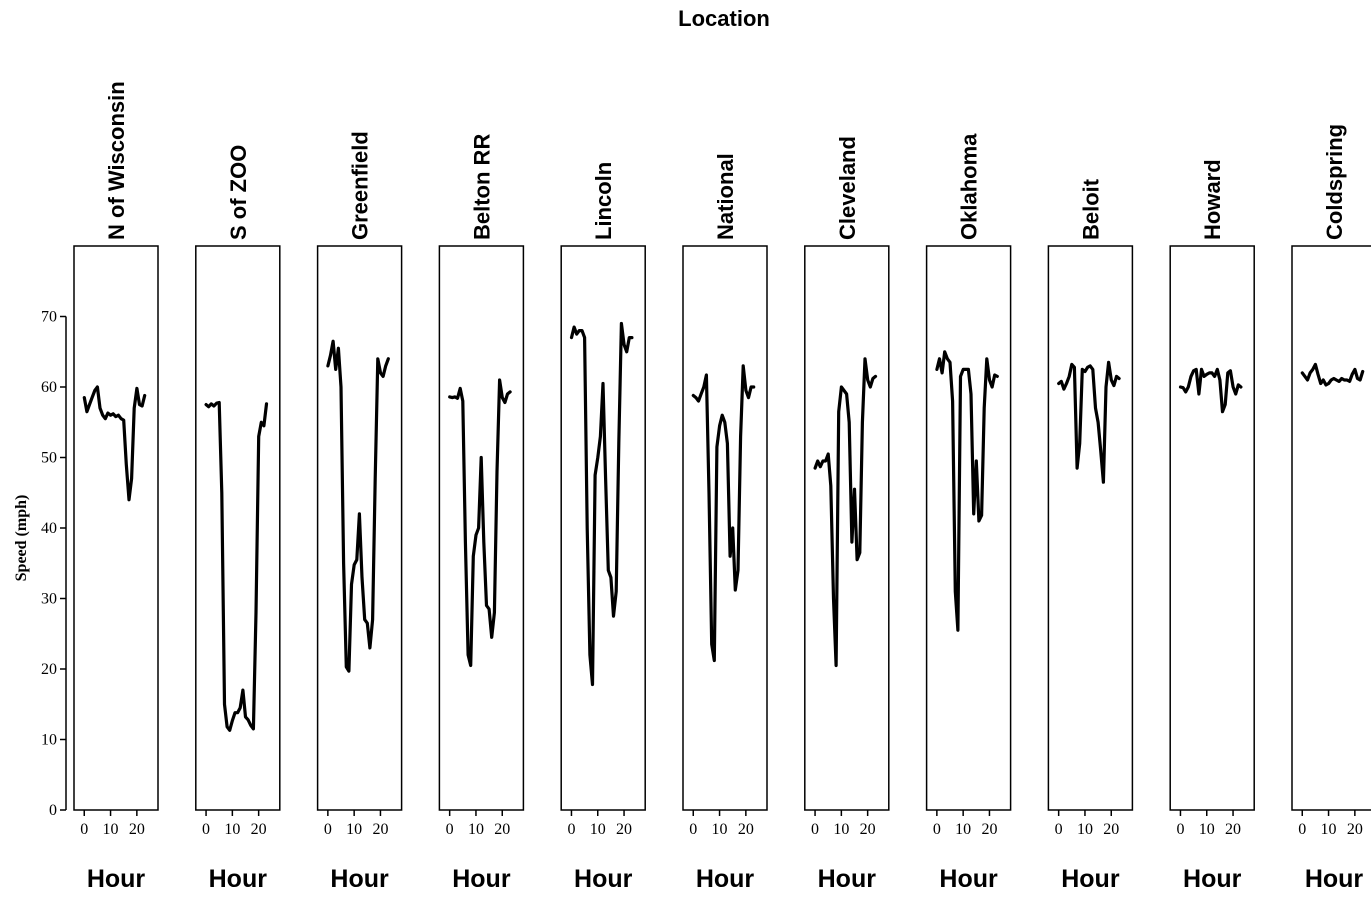 This screenshot has width=1371, height=897. What do you see at coordinates (49, 740) in the screenshot?
I see `y-tick-label: 10` at bounding box center [49, 740].